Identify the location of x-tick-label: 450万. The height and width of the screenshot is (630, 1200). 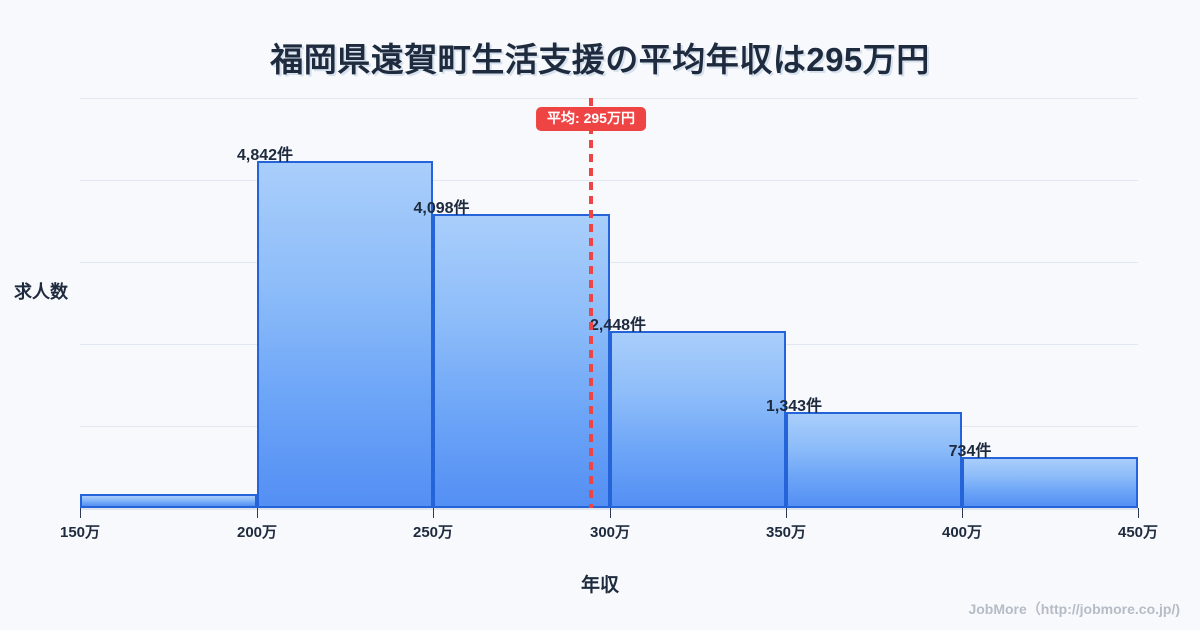
(1138, 532).